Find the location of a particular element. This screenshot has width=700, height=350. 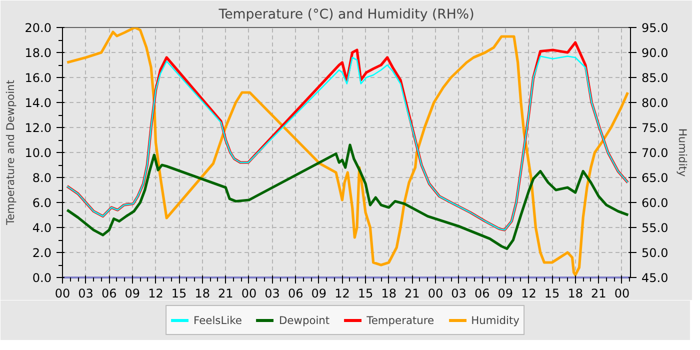

y-tick-label: 18.0 is located at coordinates (38, 53).